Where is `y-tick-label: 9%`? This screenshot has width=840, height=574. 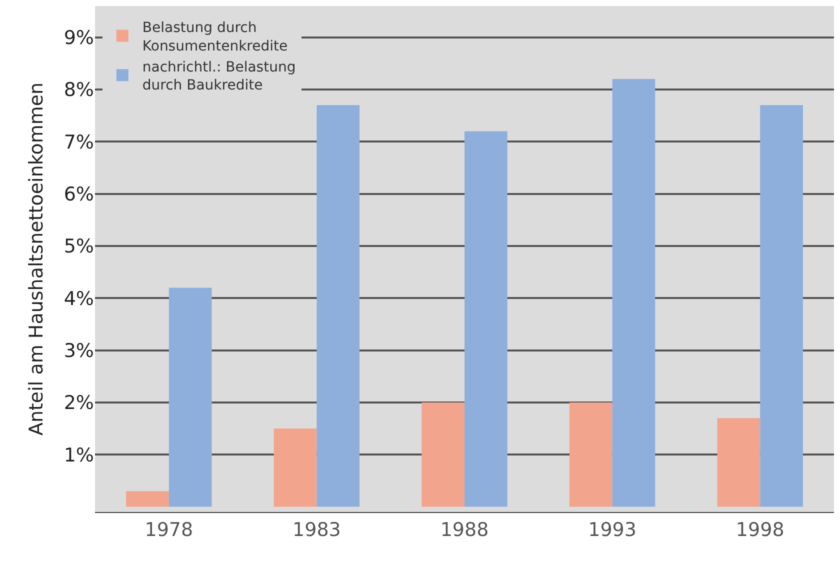 y-tick-label: 9% is located at coordinates (79, 37).